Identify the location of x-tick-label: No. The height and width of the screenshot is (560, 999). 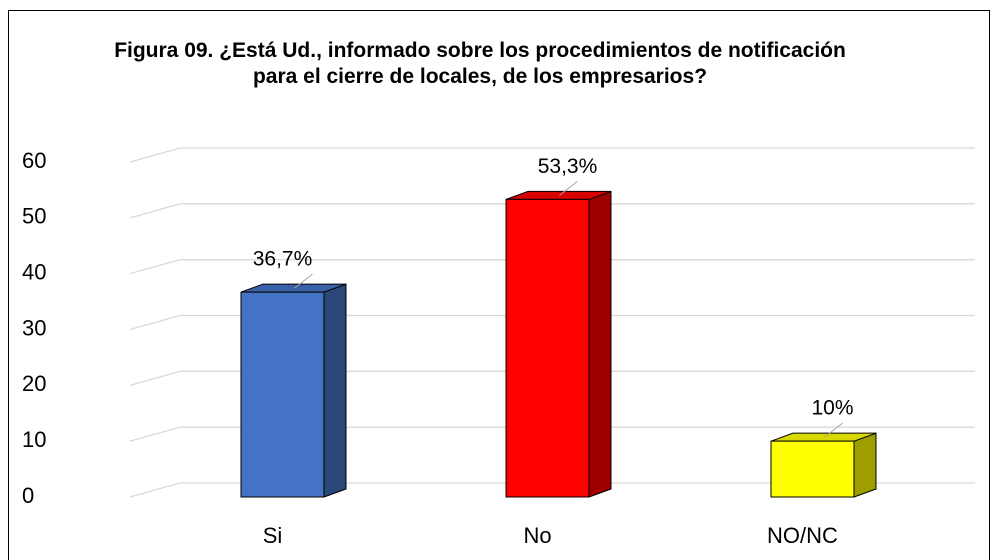
(537, 535).